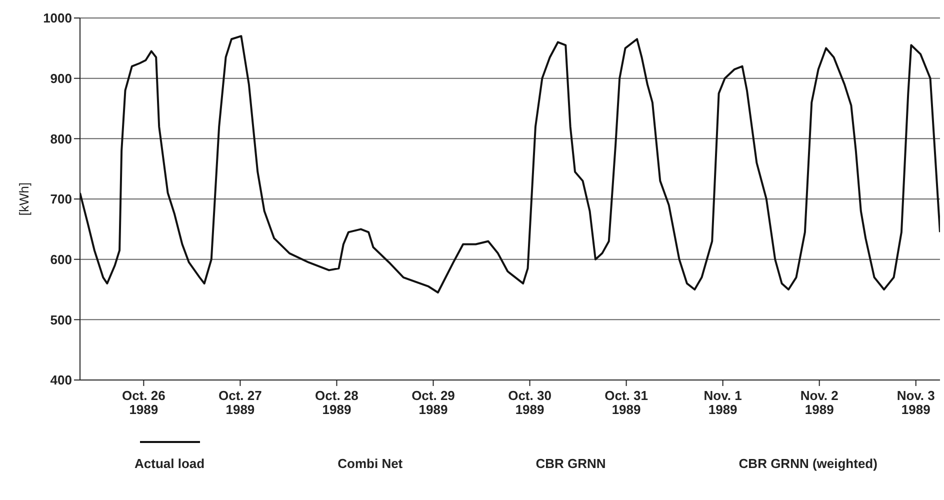 This screenshot has height=500, width=944. Describe the element at coordinates (24, 199) in the screenshot. I see `y-axis-title: [kWh]` at that location.